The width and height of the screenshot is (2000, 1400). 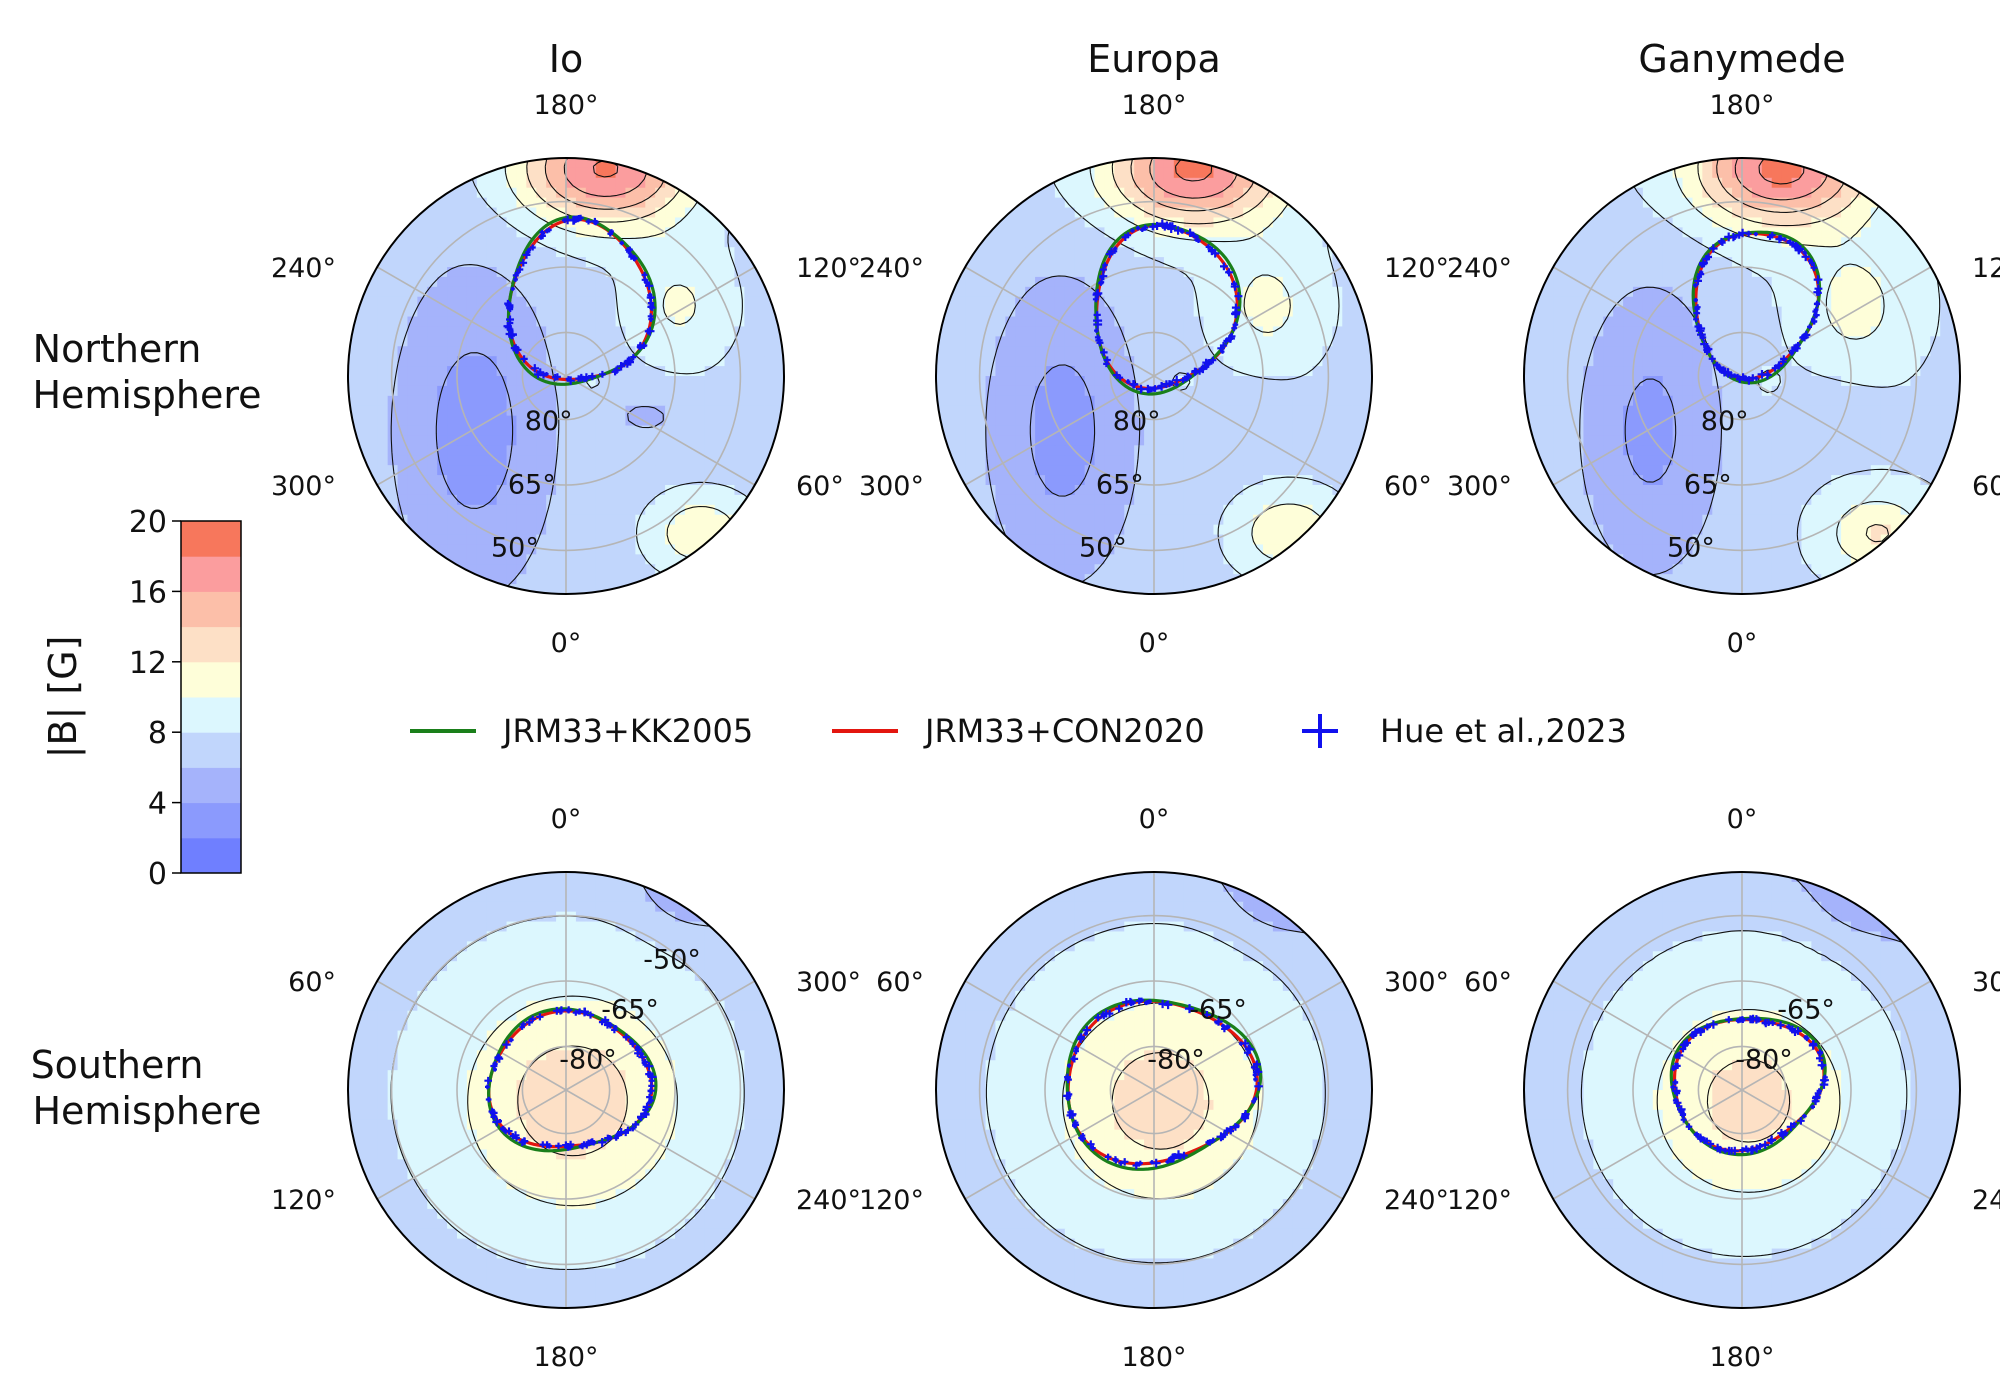 I want to click on ring-label: 65°, so click(x=532, y=484).